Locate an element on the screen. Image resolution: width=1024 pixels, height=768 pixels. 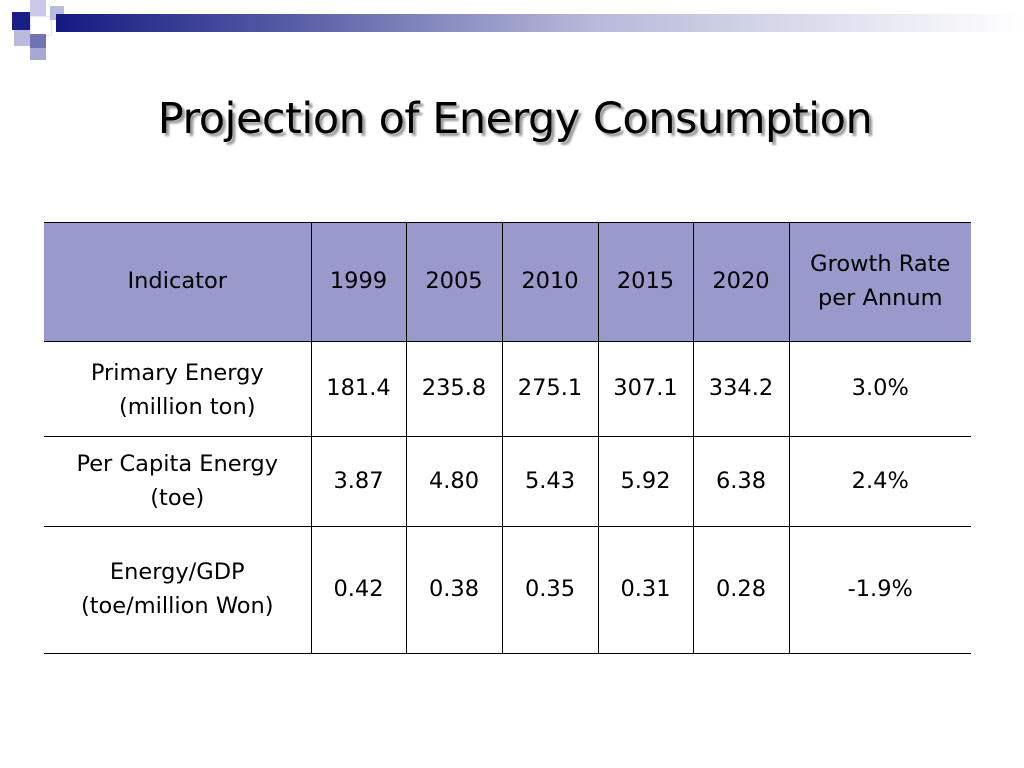
value-2010: 275.1 is located at coordinates (550, 389).